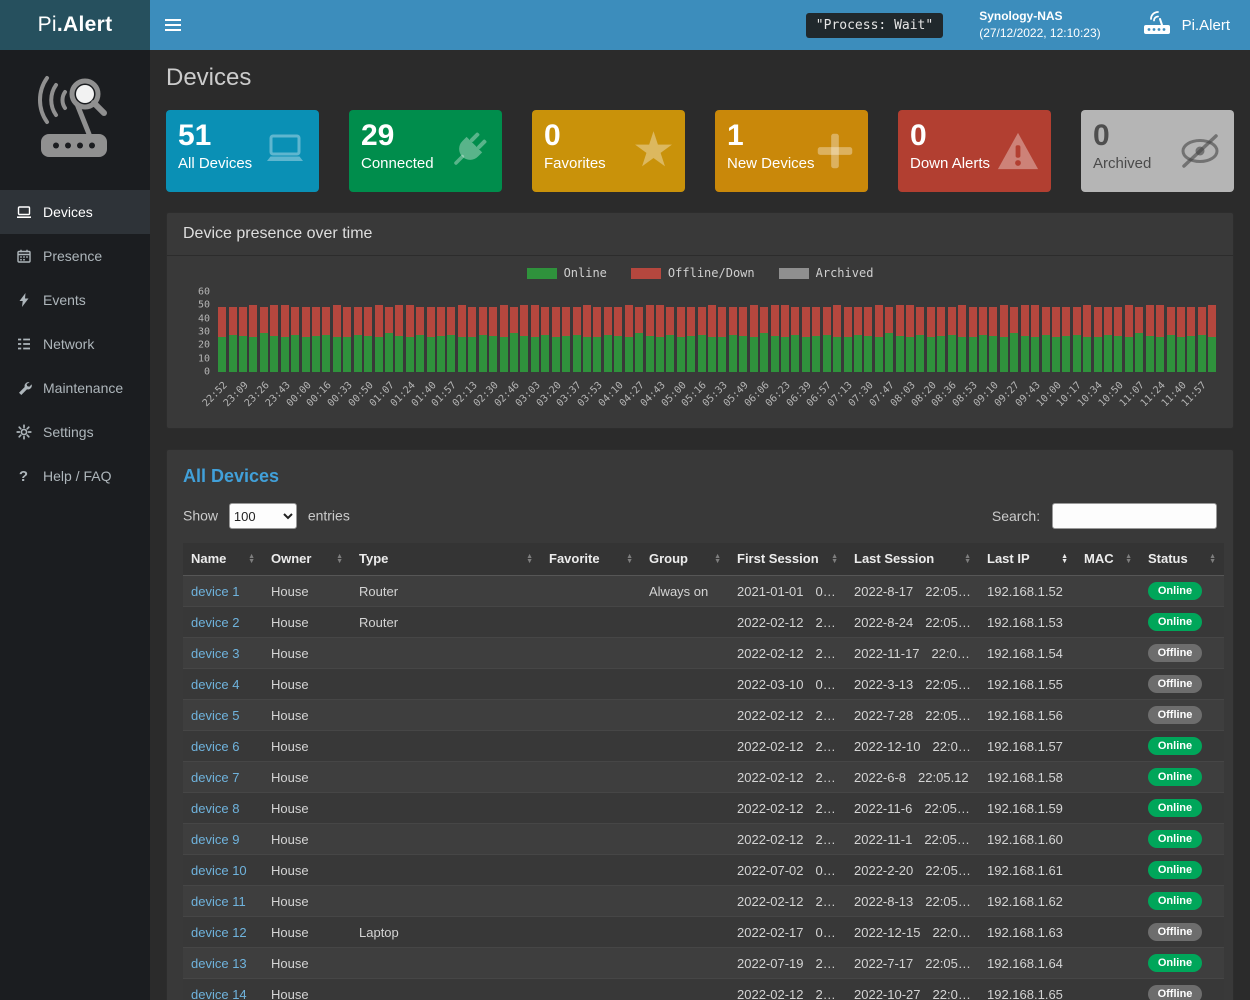  What do you see at coordinates (75, 476) in the screenshot?
I see `sidebar-item-help: ? Help / FAQ` at bounding box center [75, 476].